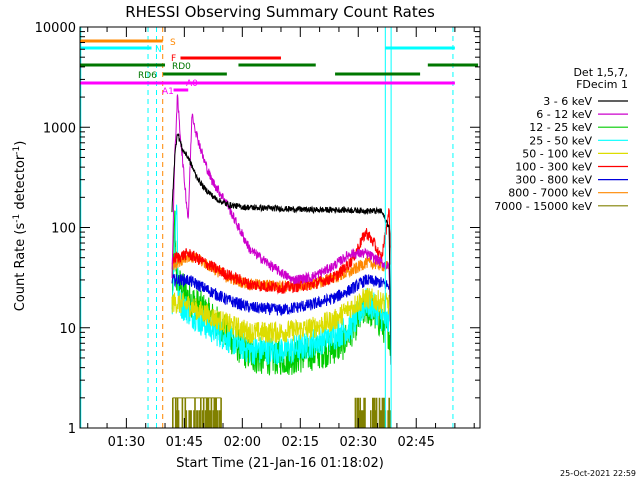 The width and height of the screenshot is (640, 485). I want to click on series-line-300-800keV, so click(280, 295).